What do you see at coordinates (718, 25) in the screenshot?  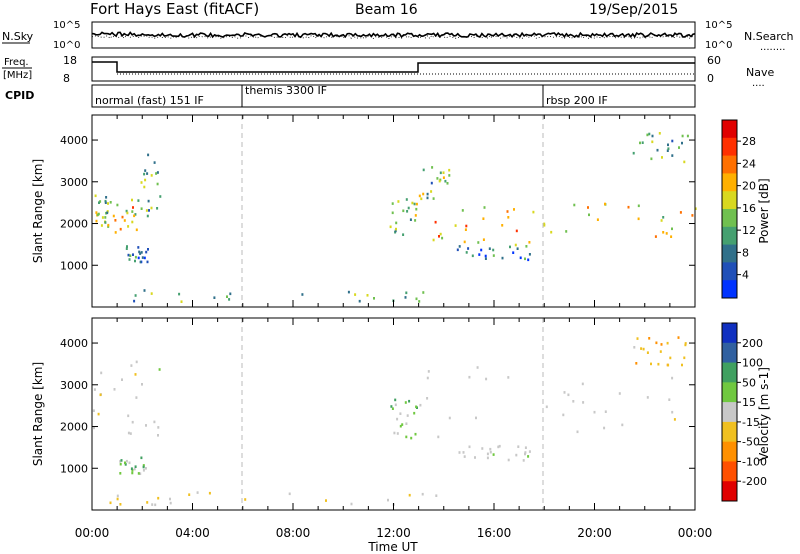 I see `noise-tick-high-right: 10^5` at bounding box center [718, 25].